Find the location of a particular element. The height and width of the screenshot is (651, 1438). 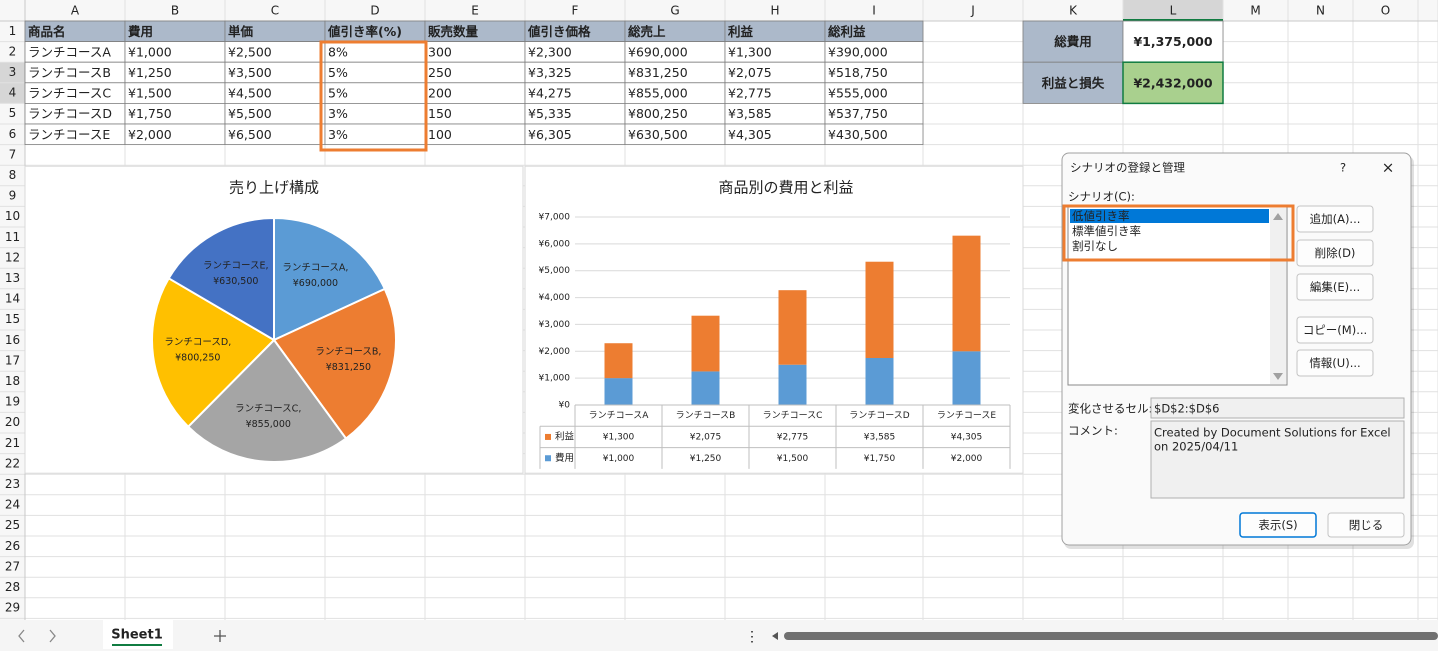

cell-text: 300 is located at coordinates (440, 51).